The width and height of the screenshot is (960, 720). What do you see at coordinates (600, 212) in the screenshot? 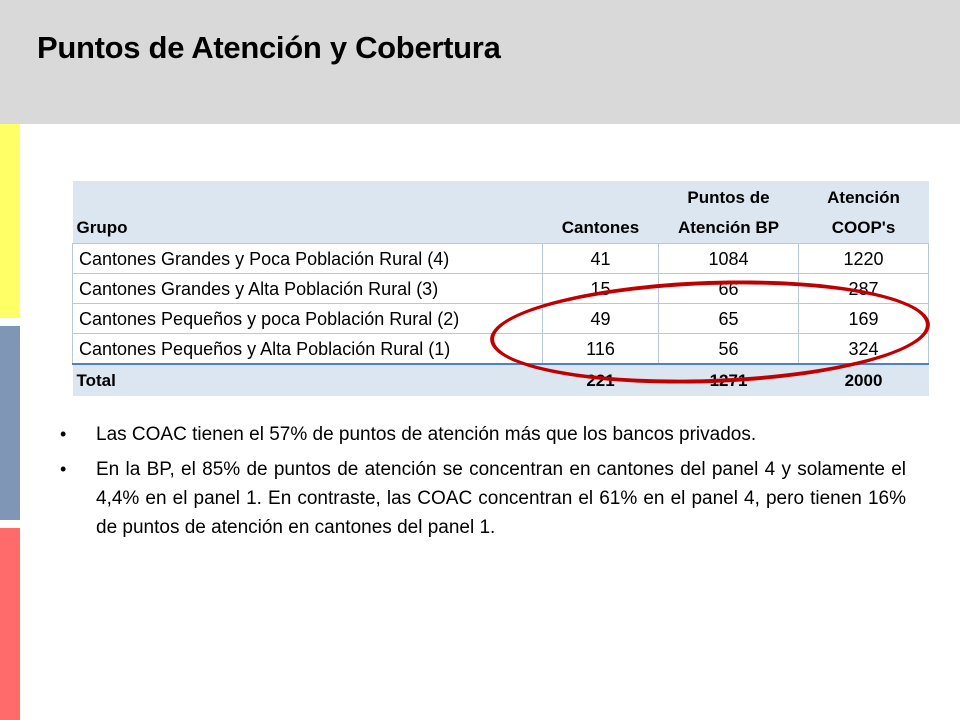
I see `header-cantones: Cantones` at bounding box center [600, 212].